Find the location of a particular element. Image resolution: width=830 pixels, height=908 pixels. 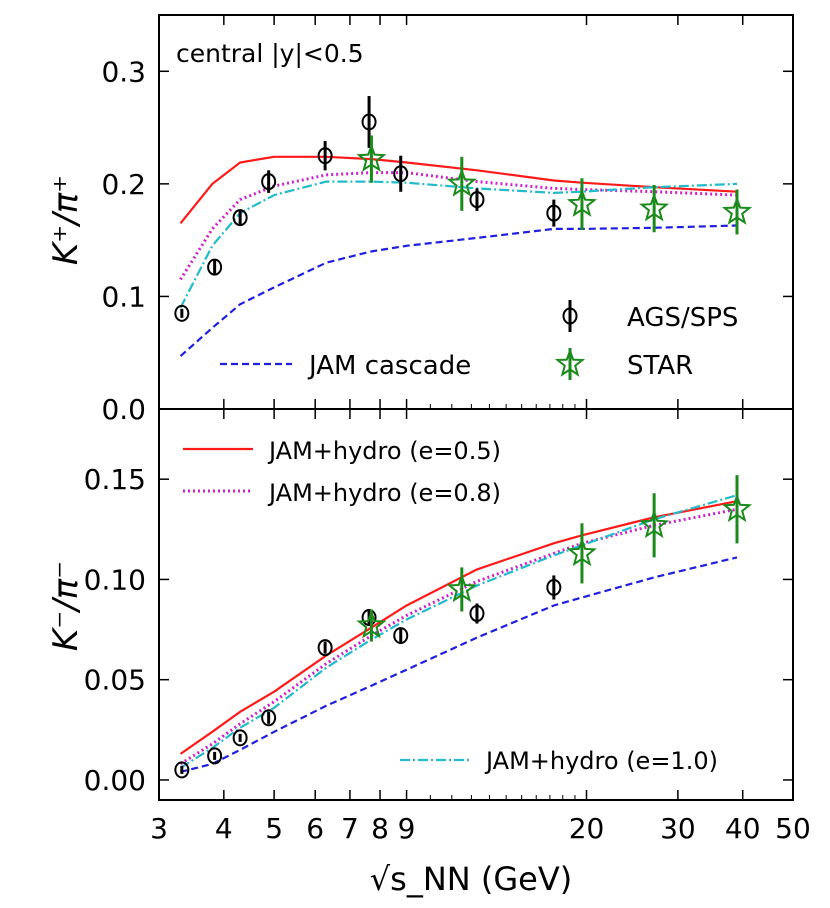

x-tick-label: 9 is located at coordinates (407, 828).